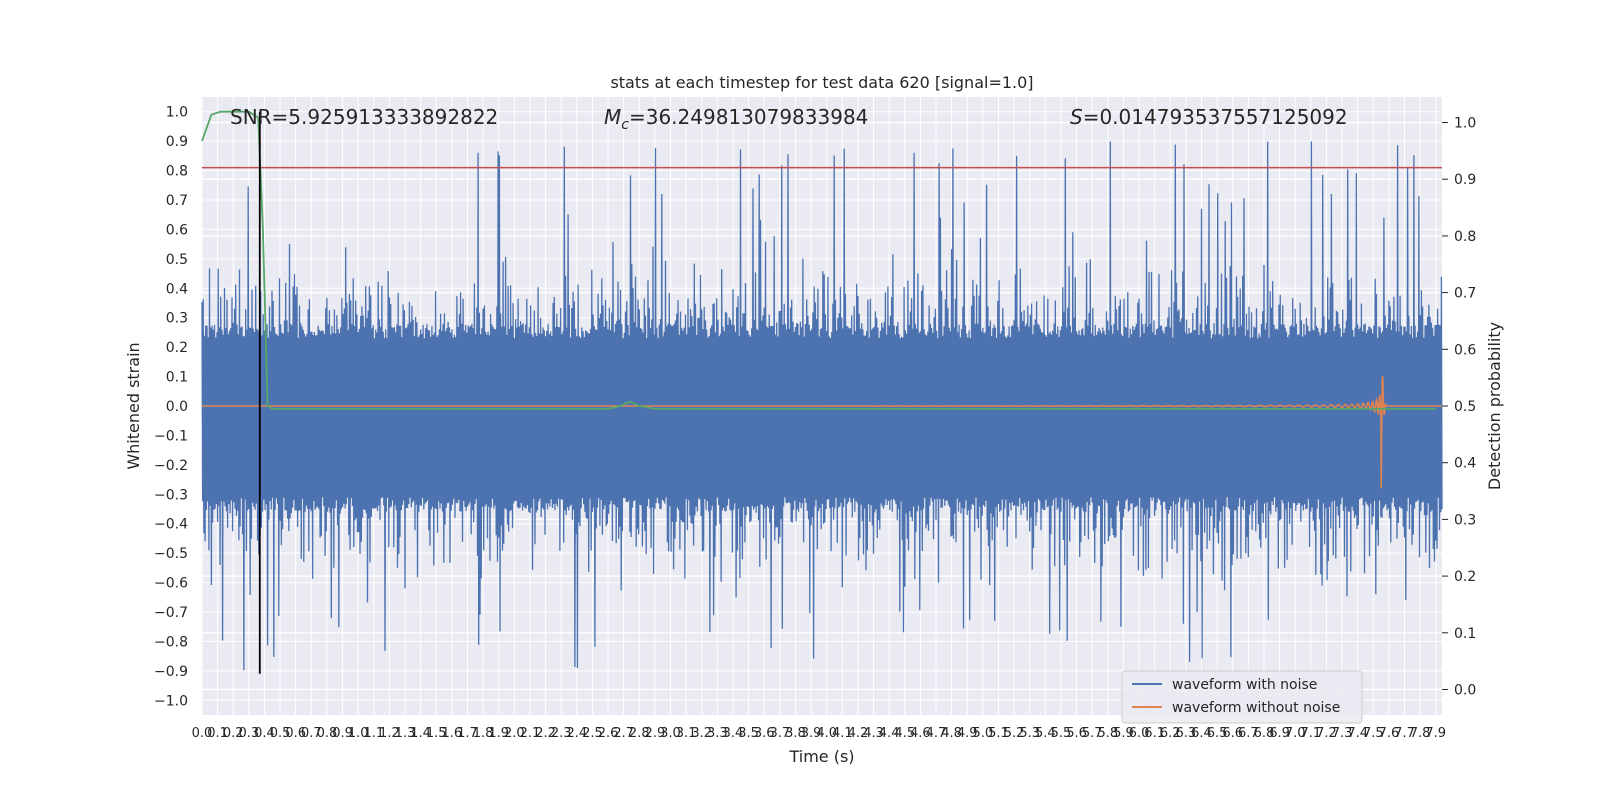 Image resolution: width=1600 pixels, height=800 pixels. What do you see at coordinates (1310, 733) in the screenshot?
I see `x-tick-label: 7.1` at bounding box center [1310, 733].